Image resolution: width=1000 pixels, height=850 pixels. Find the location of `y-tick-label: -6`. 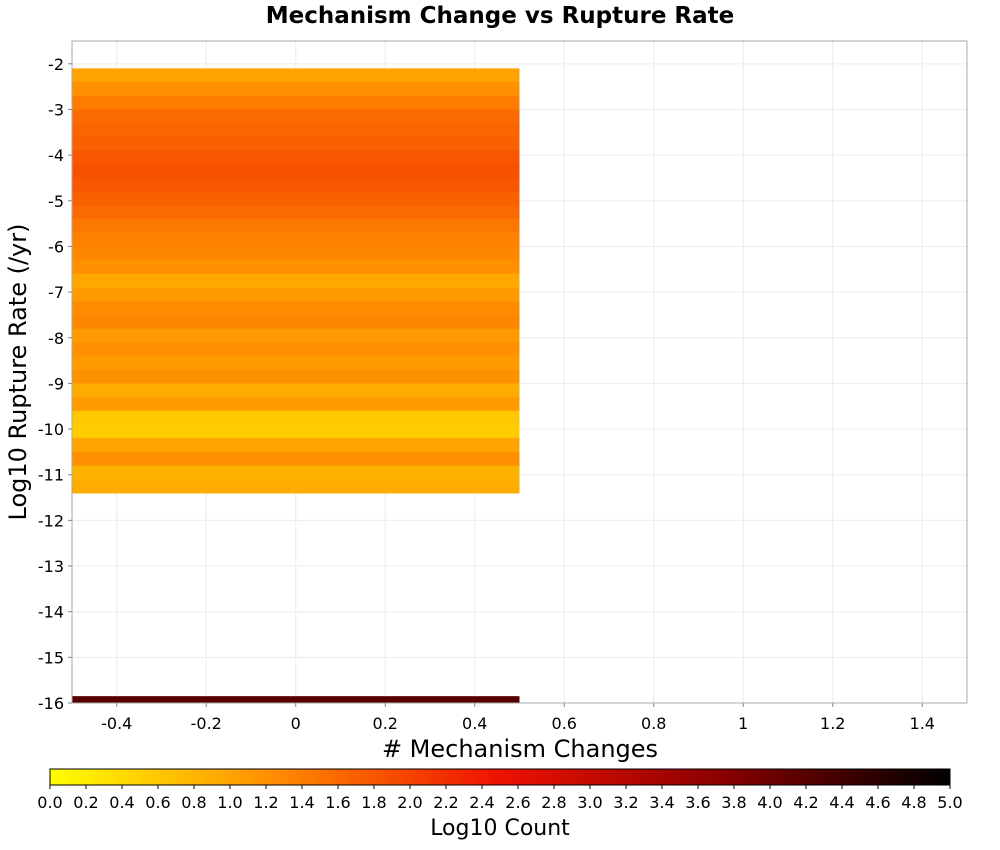

y-tick-label: -6 is located at coordinates (56, 246).